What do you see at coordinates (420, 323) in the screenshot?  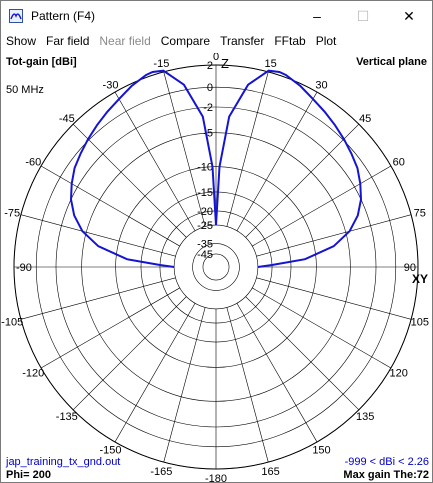 I see `angle-tick-label: 105` at bounding box center [420, 323].